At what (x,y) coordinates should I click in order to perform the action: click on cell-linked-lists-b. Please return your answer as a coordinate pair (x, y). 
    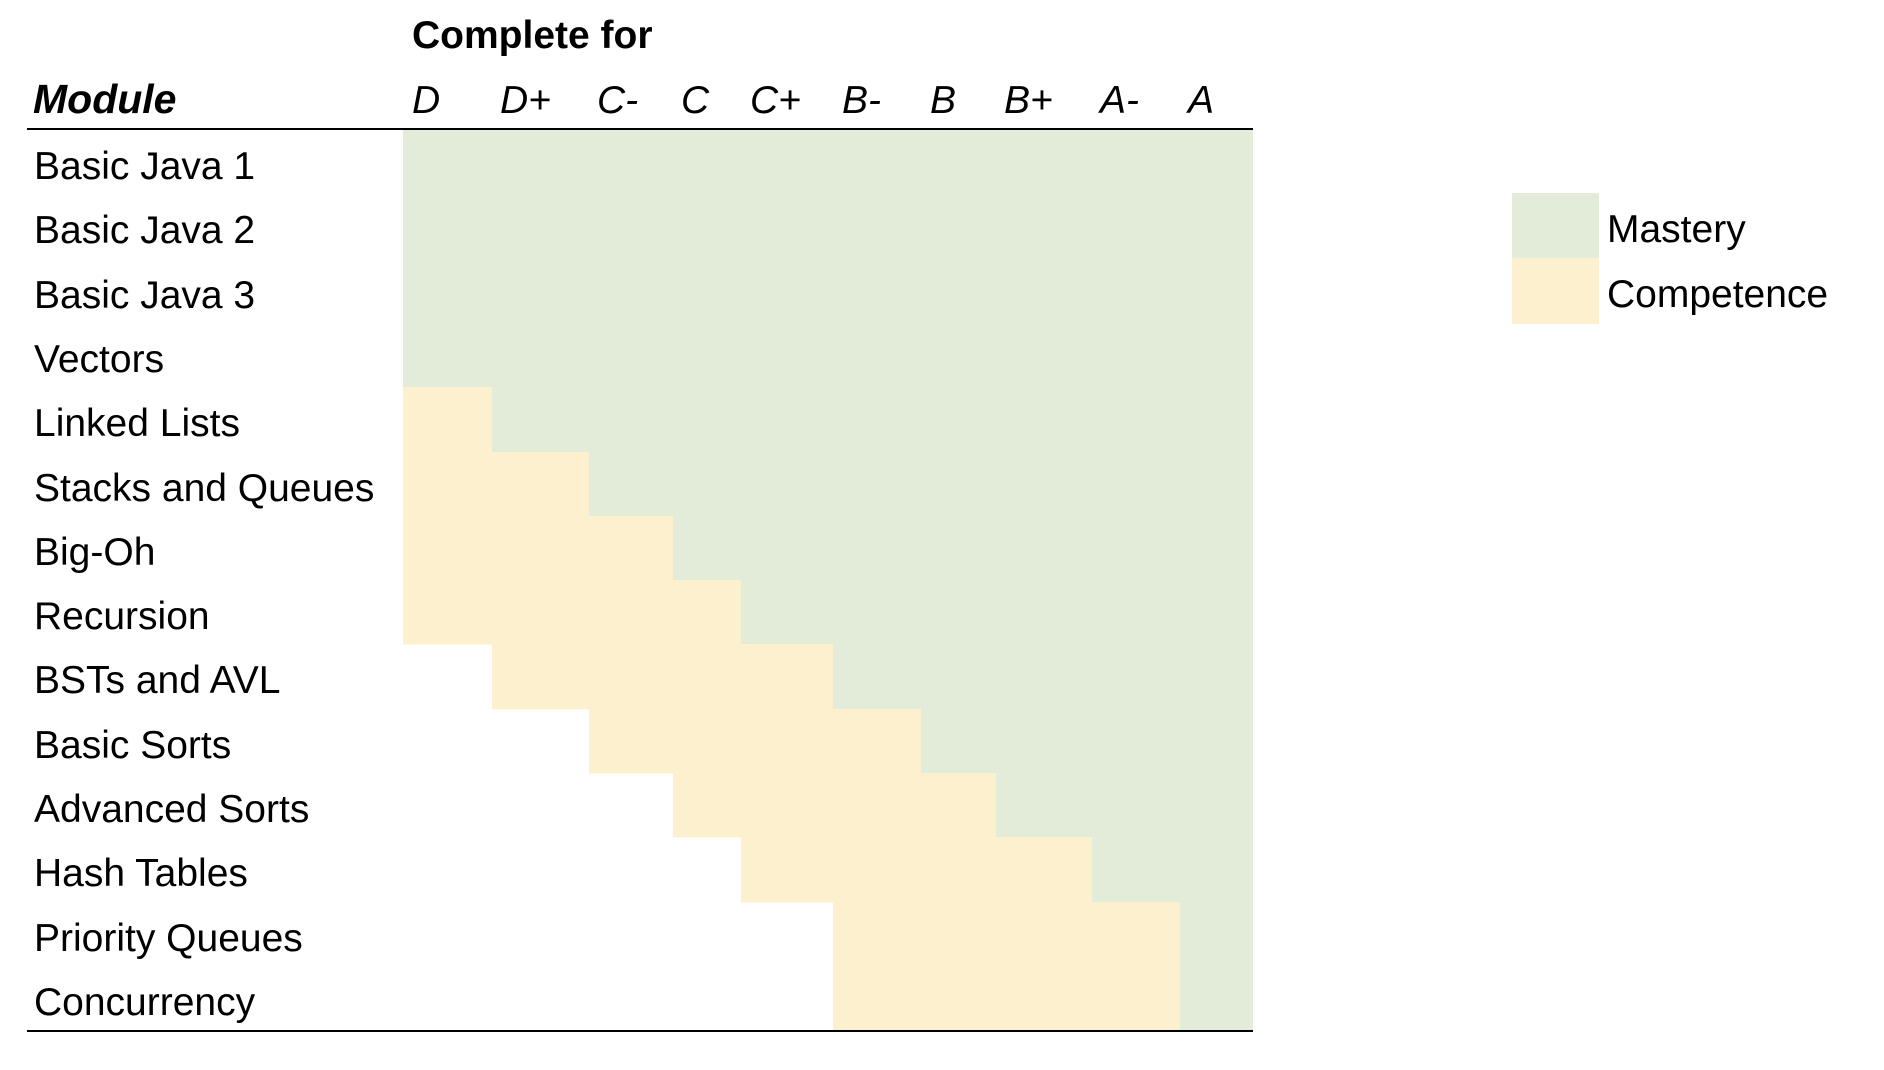
    Looking at the image, I should click on (958, 420).